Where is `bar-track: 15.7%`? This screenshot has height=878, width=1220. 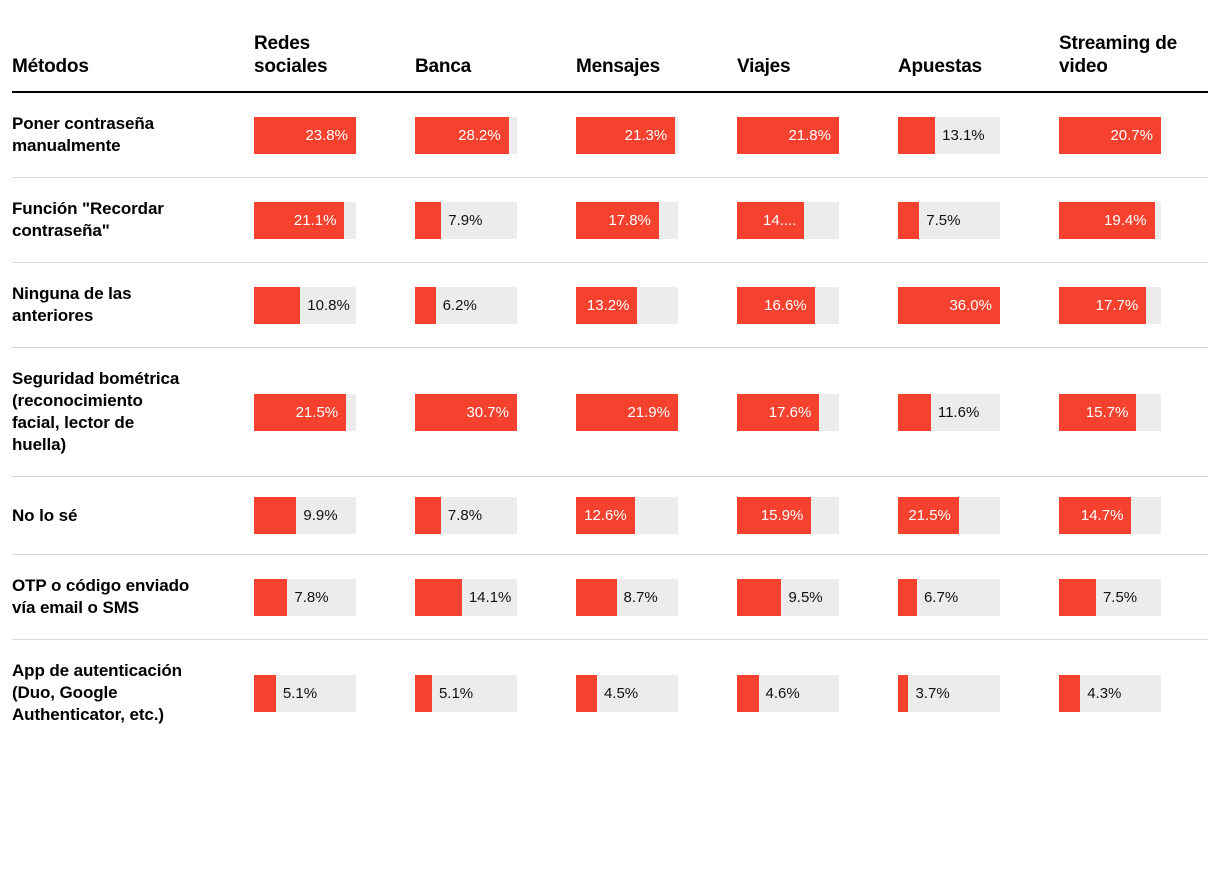 bar-track: 15.7% is located at coordinates (1110, 412).